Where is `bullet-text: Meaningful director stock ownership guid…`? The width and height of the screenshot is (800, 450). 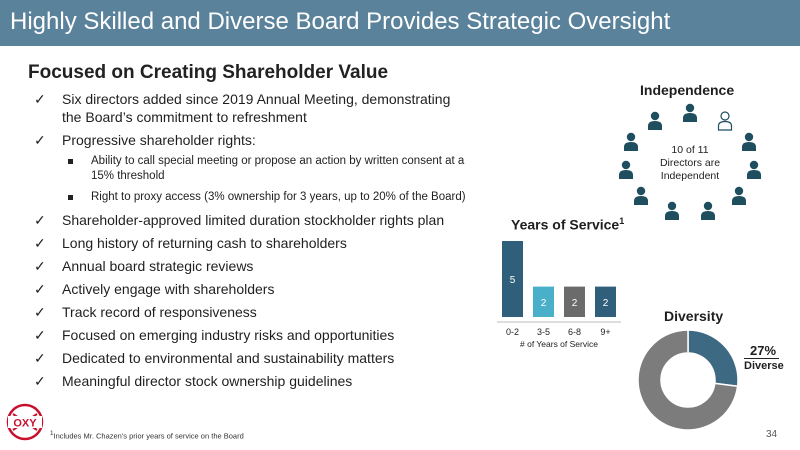
bullet-text: Meaningful director stock ownership guid… is located at coordinates (207, 381).